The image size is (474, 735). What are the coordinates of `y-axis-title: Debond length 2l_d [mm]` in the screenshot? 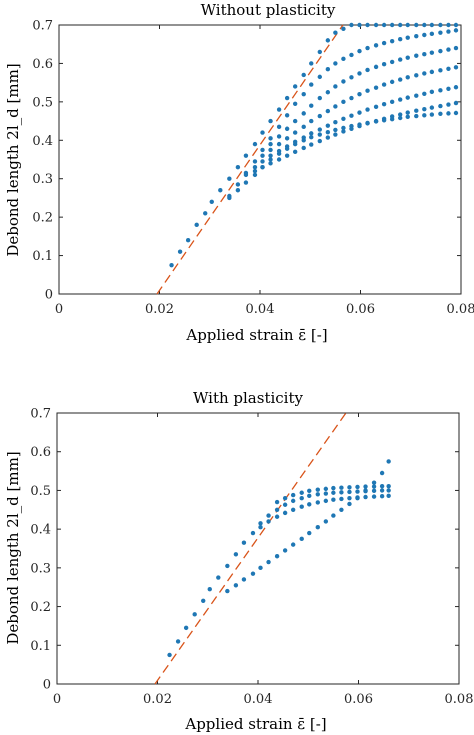 It's located at (13, 547).